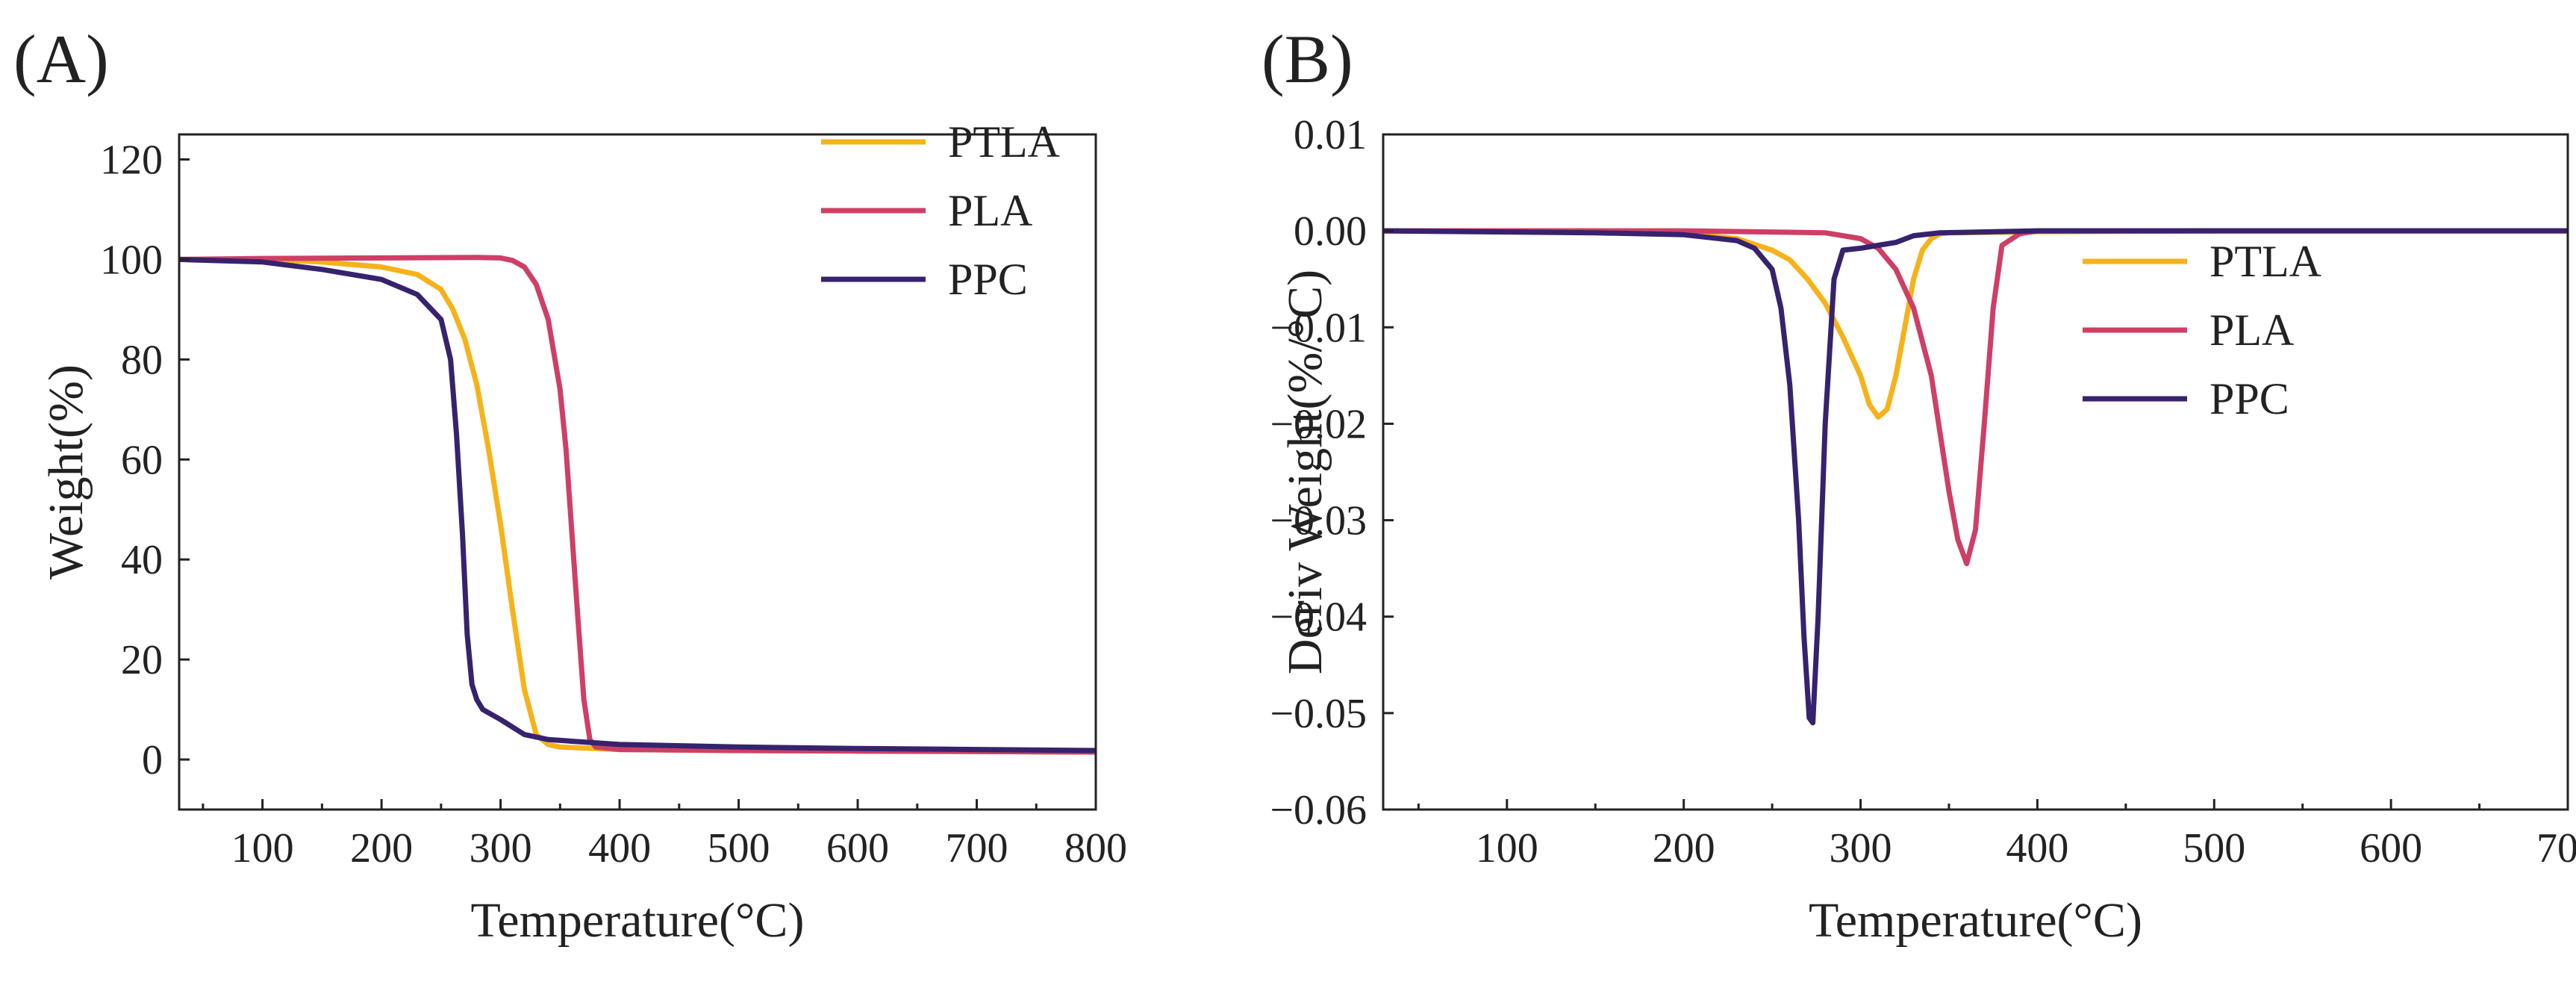  What do you see at coordinates (1305, 472) in the screenshot?
I see `y-axis-title: Deriv Weight(%/°C)` at bounding box center [1305, 472].